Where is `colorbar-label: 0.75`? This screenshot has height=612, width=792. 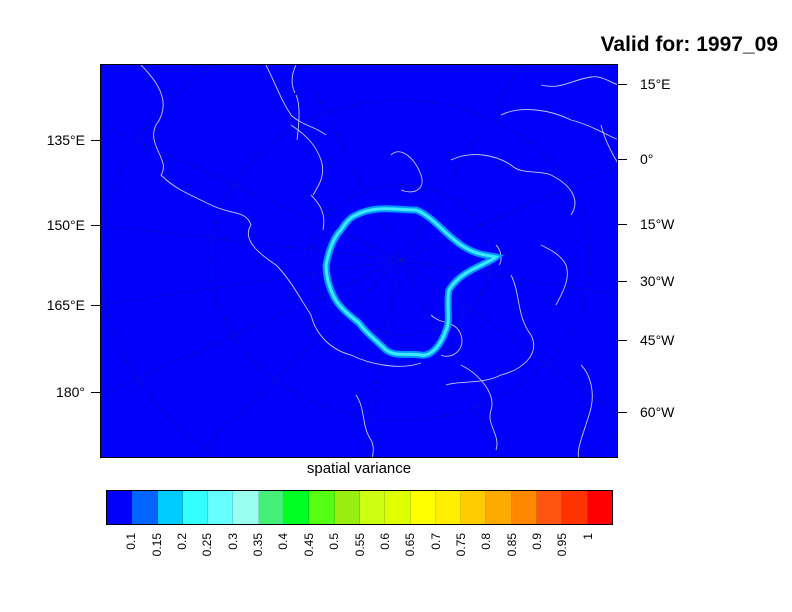 colorbar-label: 0.75 is located at coordinates (460, 545).